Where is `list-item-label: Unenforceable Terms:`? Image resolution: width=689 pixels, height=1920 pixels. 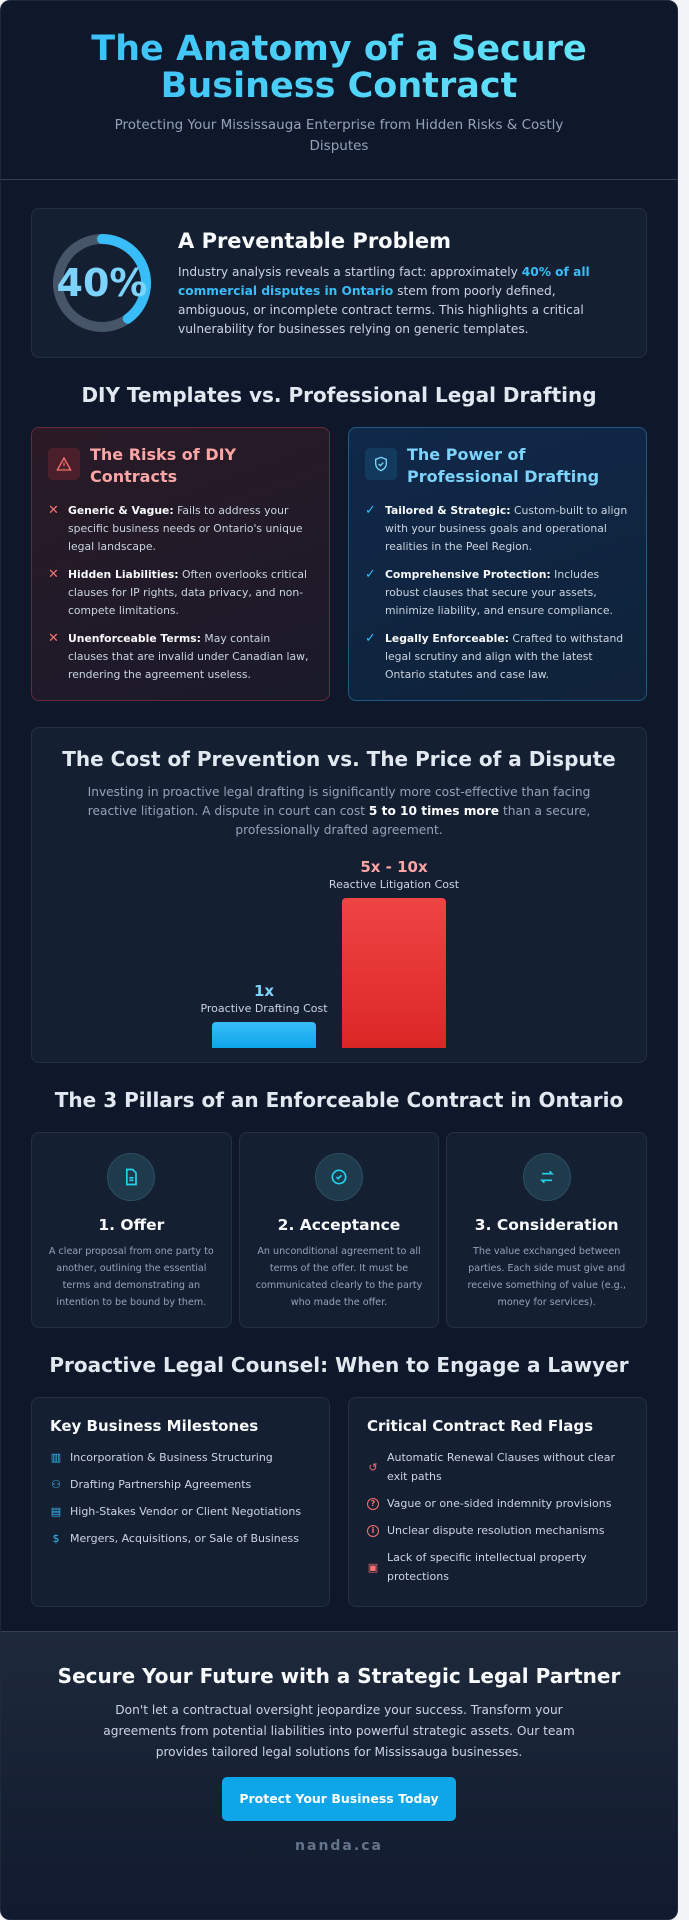 list-item-label: Unenforceable Terms: is located at coordinates (134, 638).